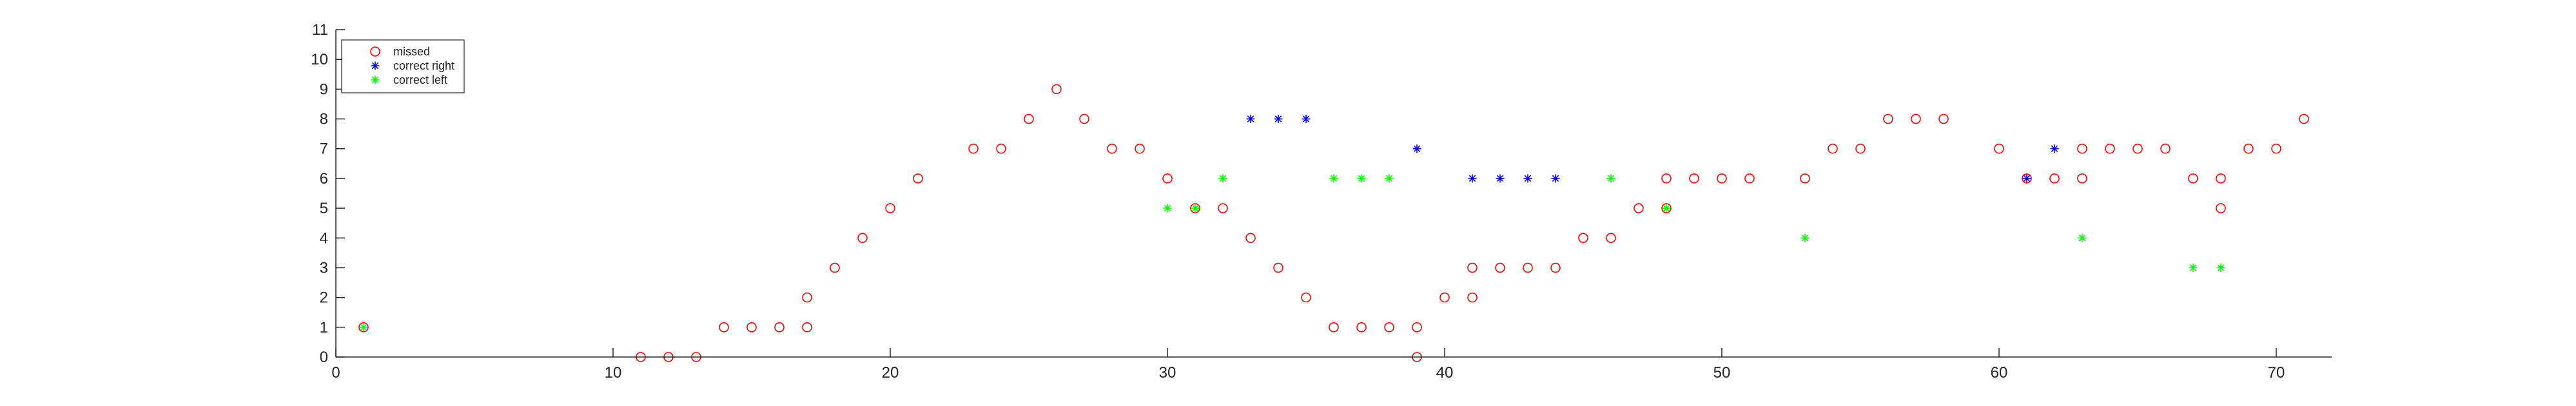 This screenshot has width=2576, height=406. Describe the element at coordinates (324, 357) in the screenshot. I see `y-tick-label: 0` at that location.